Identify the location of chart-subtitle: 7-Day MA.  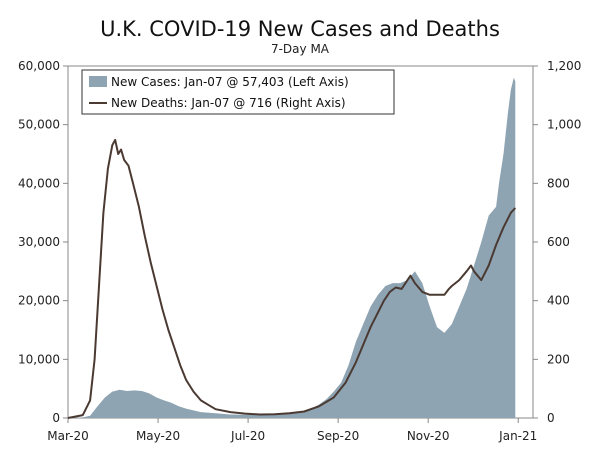
(300, 49).